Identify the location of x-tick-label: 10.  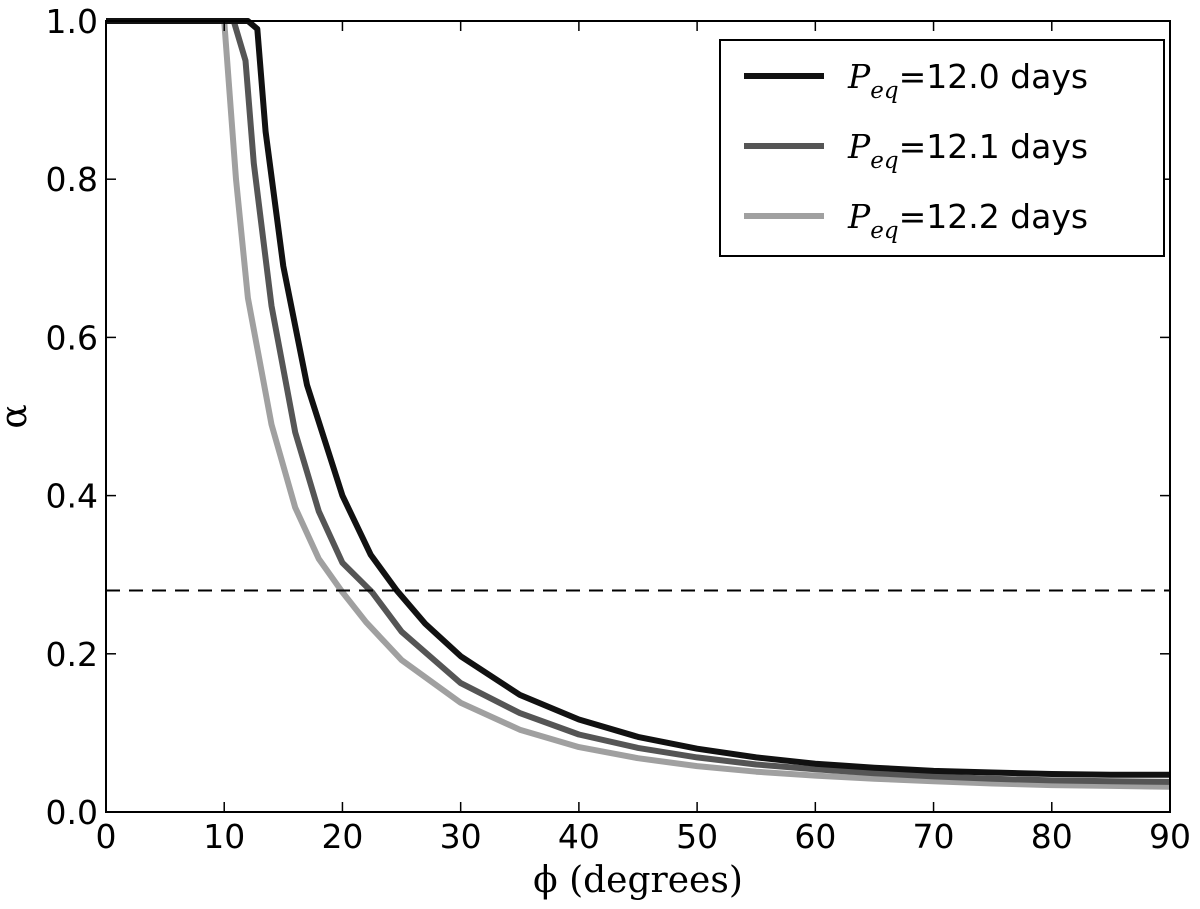
(224, 836).